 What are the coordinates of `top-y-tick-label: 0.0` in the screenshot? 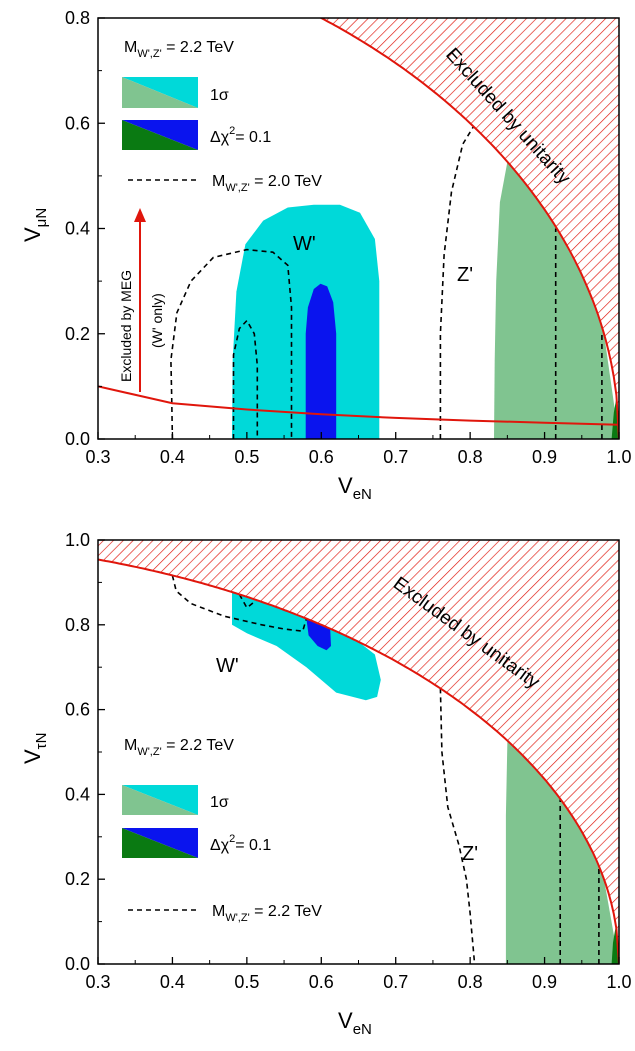 It's located at (77, 439).